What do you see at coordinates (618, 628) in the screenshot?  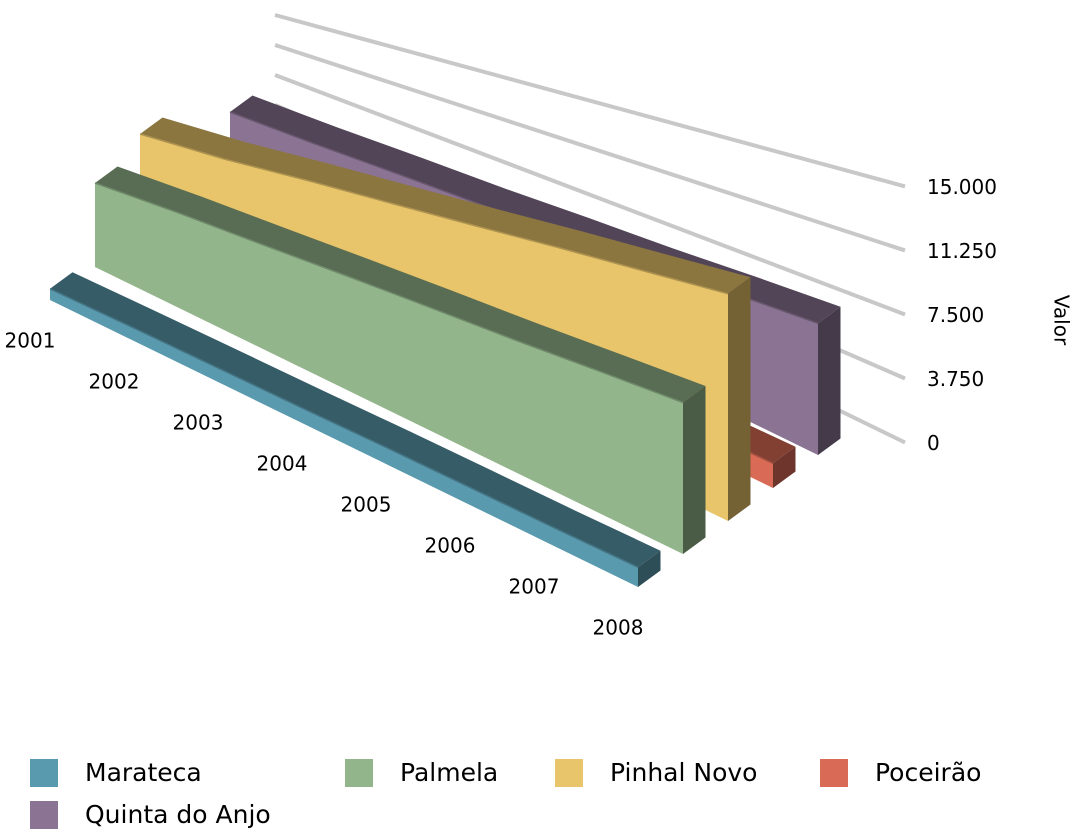 I see `x-tick-label: 2008` at bounding box center [618, 628].